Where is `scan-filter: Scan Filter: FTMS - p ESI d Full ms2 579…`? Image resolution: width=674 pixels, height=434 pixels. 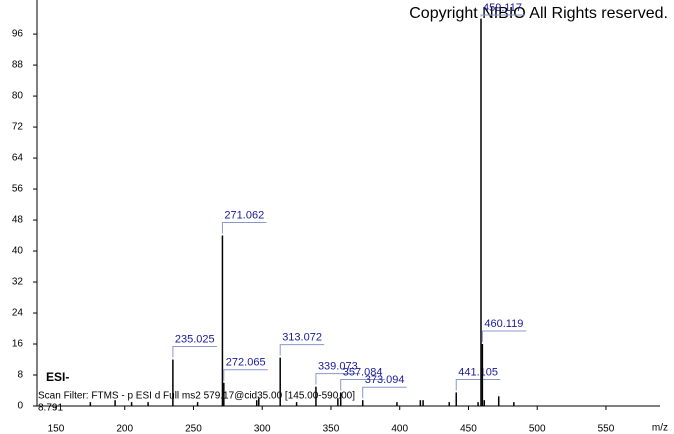 scan-filter: Scan Filter: FTMS - p ESI d Full ms2 579… is located at coordinates (196, 396).